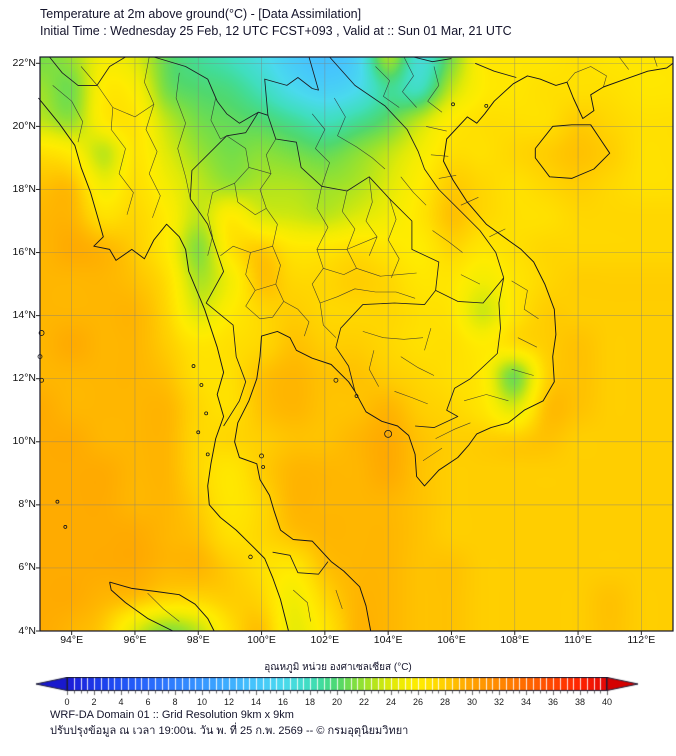 The height and width of the screenshot is (756, 676). I want to click on colorbar-tick-value: 8, so click(175, 702).